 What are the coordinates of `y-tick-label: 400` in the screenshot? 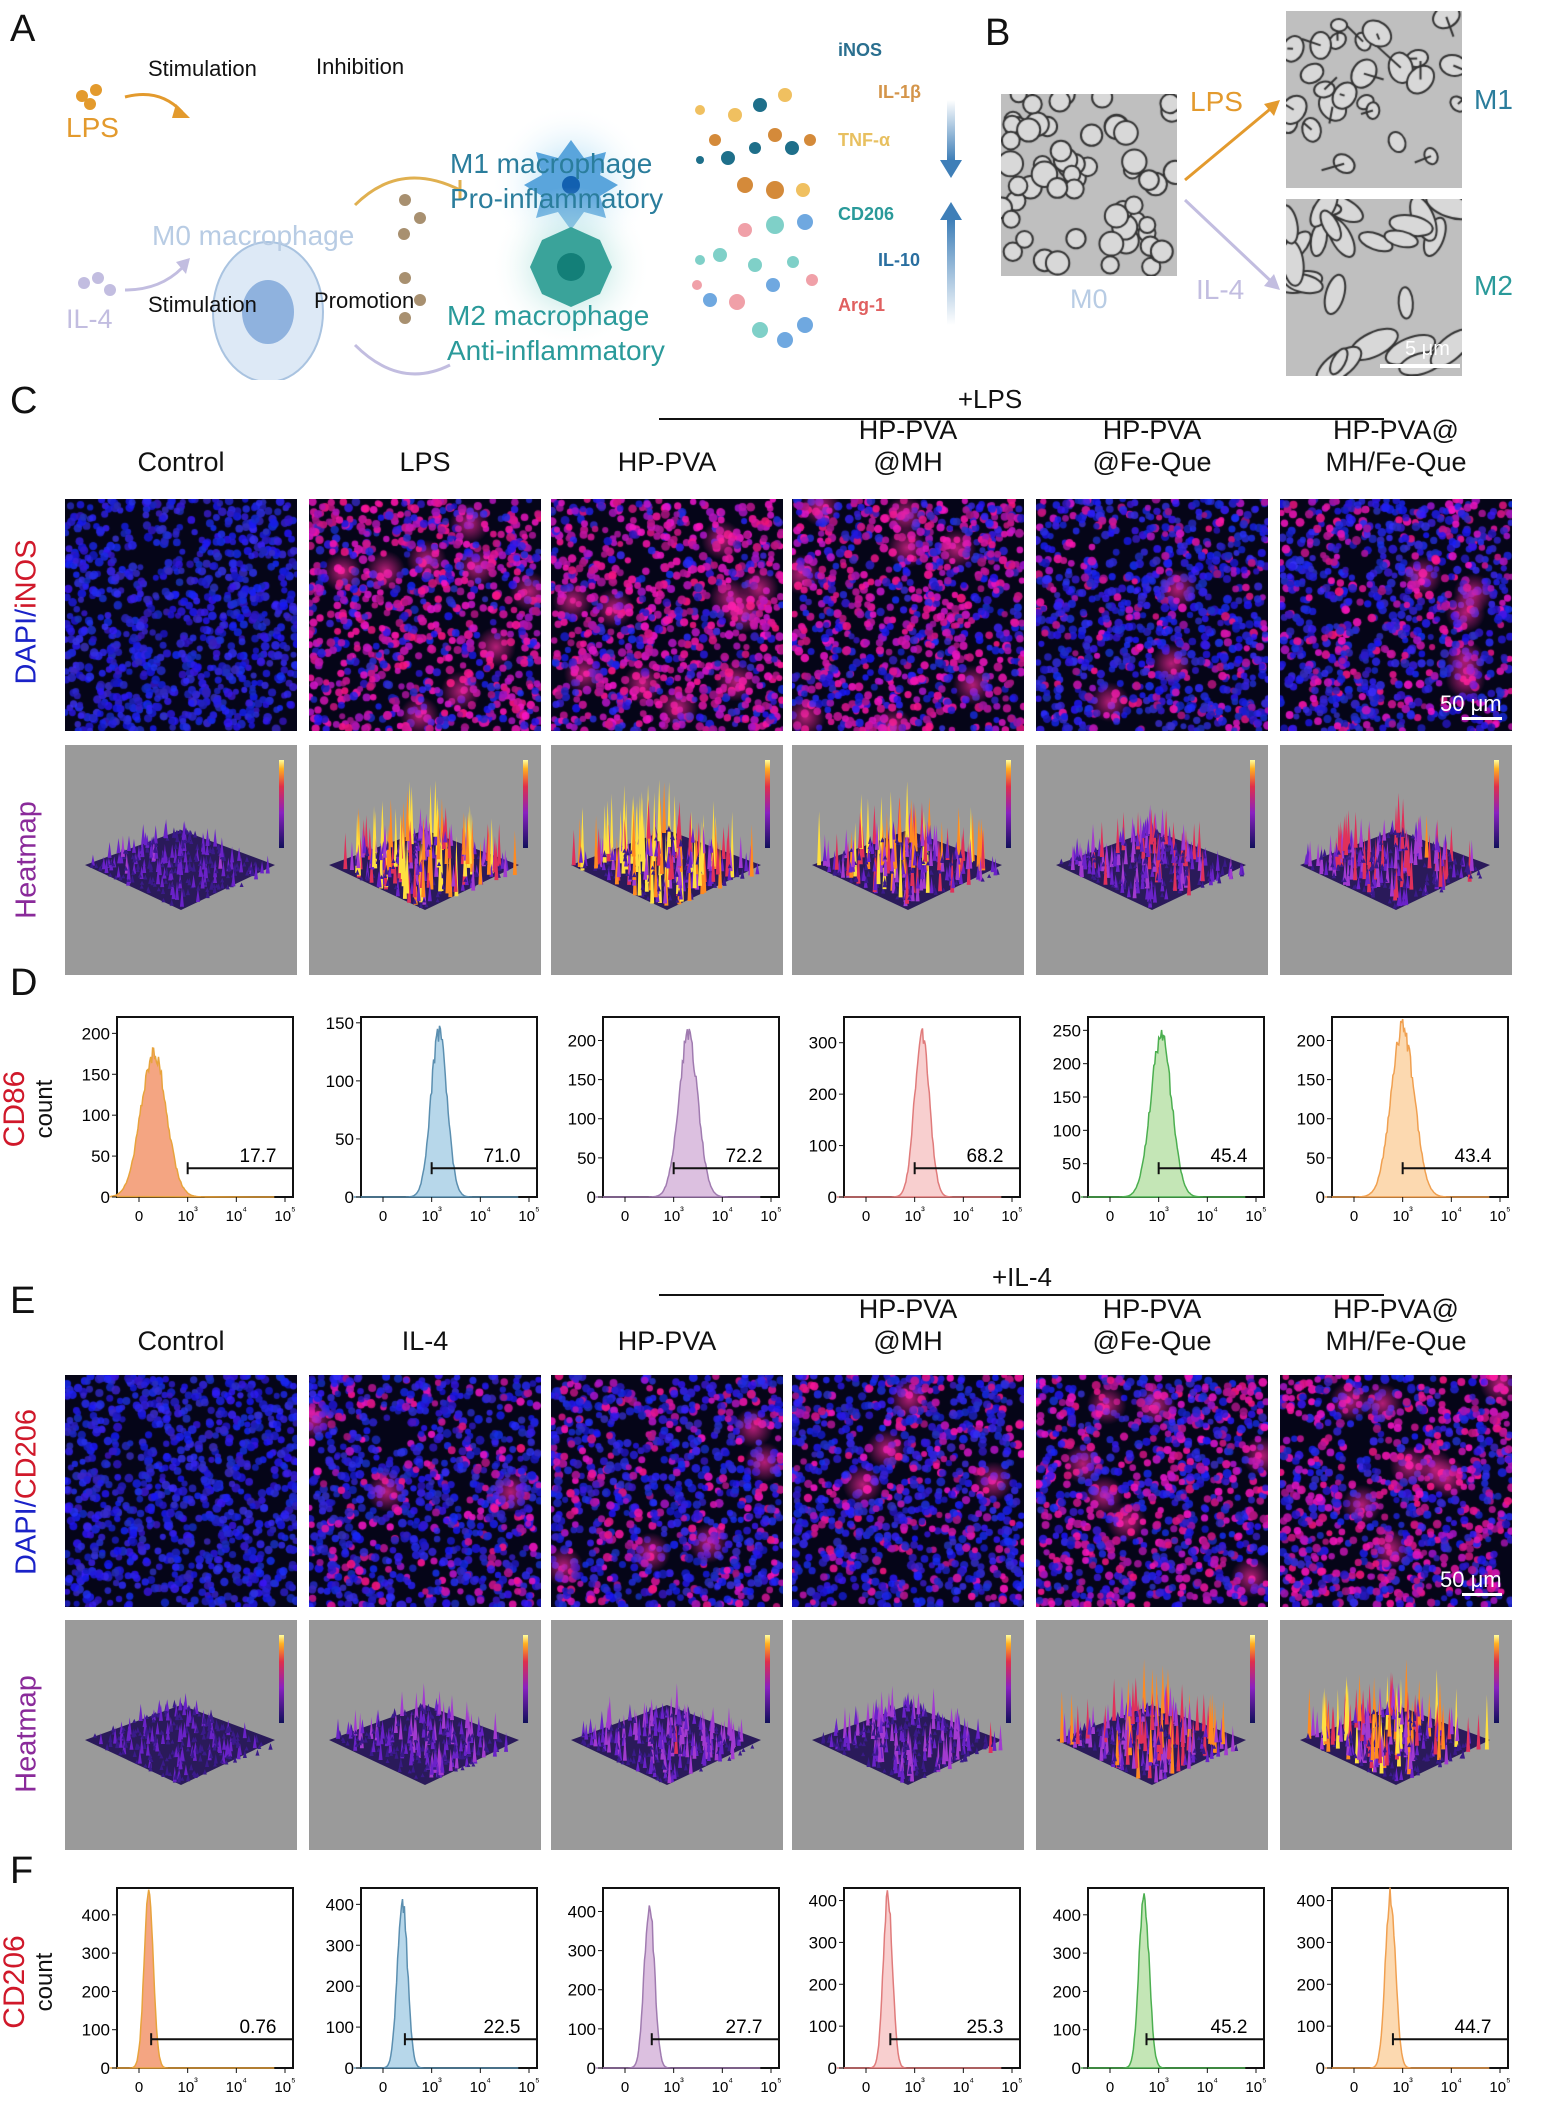 It's located at (96, 1915).